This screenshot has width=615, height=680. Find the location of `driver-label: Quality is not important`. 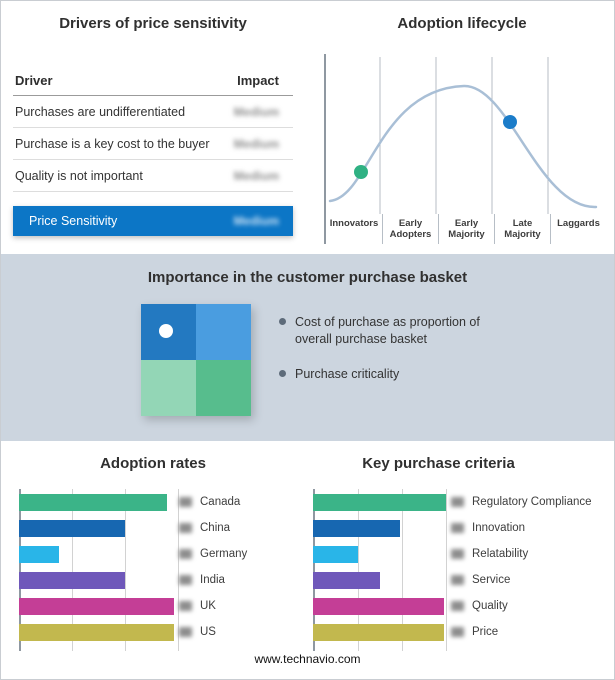

driver-label: Quality is not important is located at coordinates (79, 175).